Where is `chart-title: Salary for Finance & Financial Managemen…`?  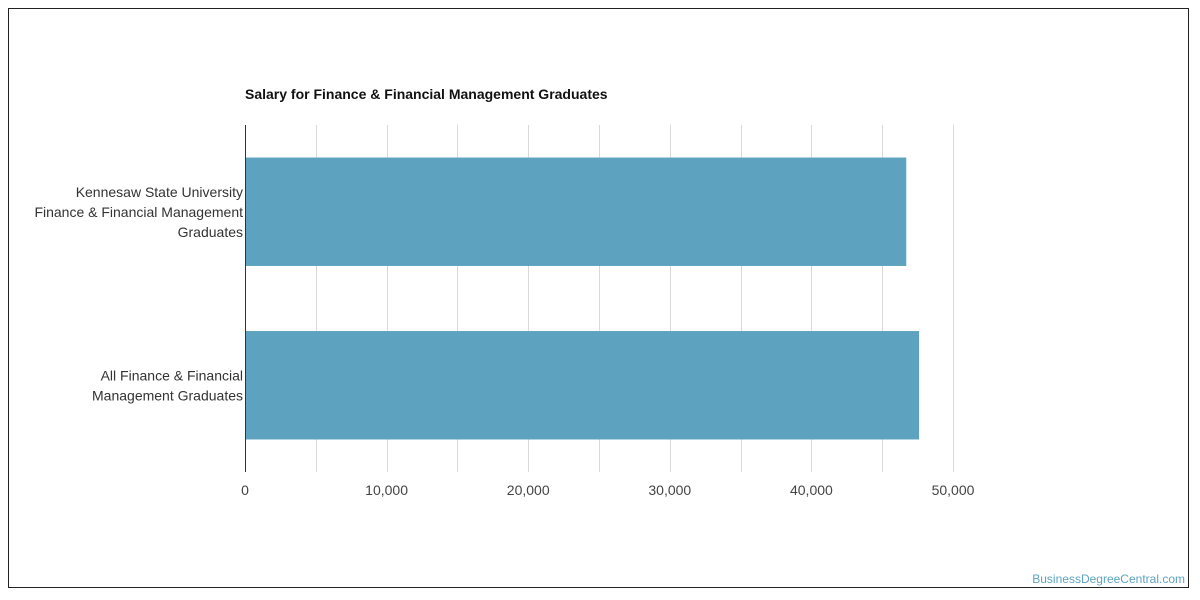 chart-title: Salary for Finance & Financial Managemen… is located at coordinates (426, 94).